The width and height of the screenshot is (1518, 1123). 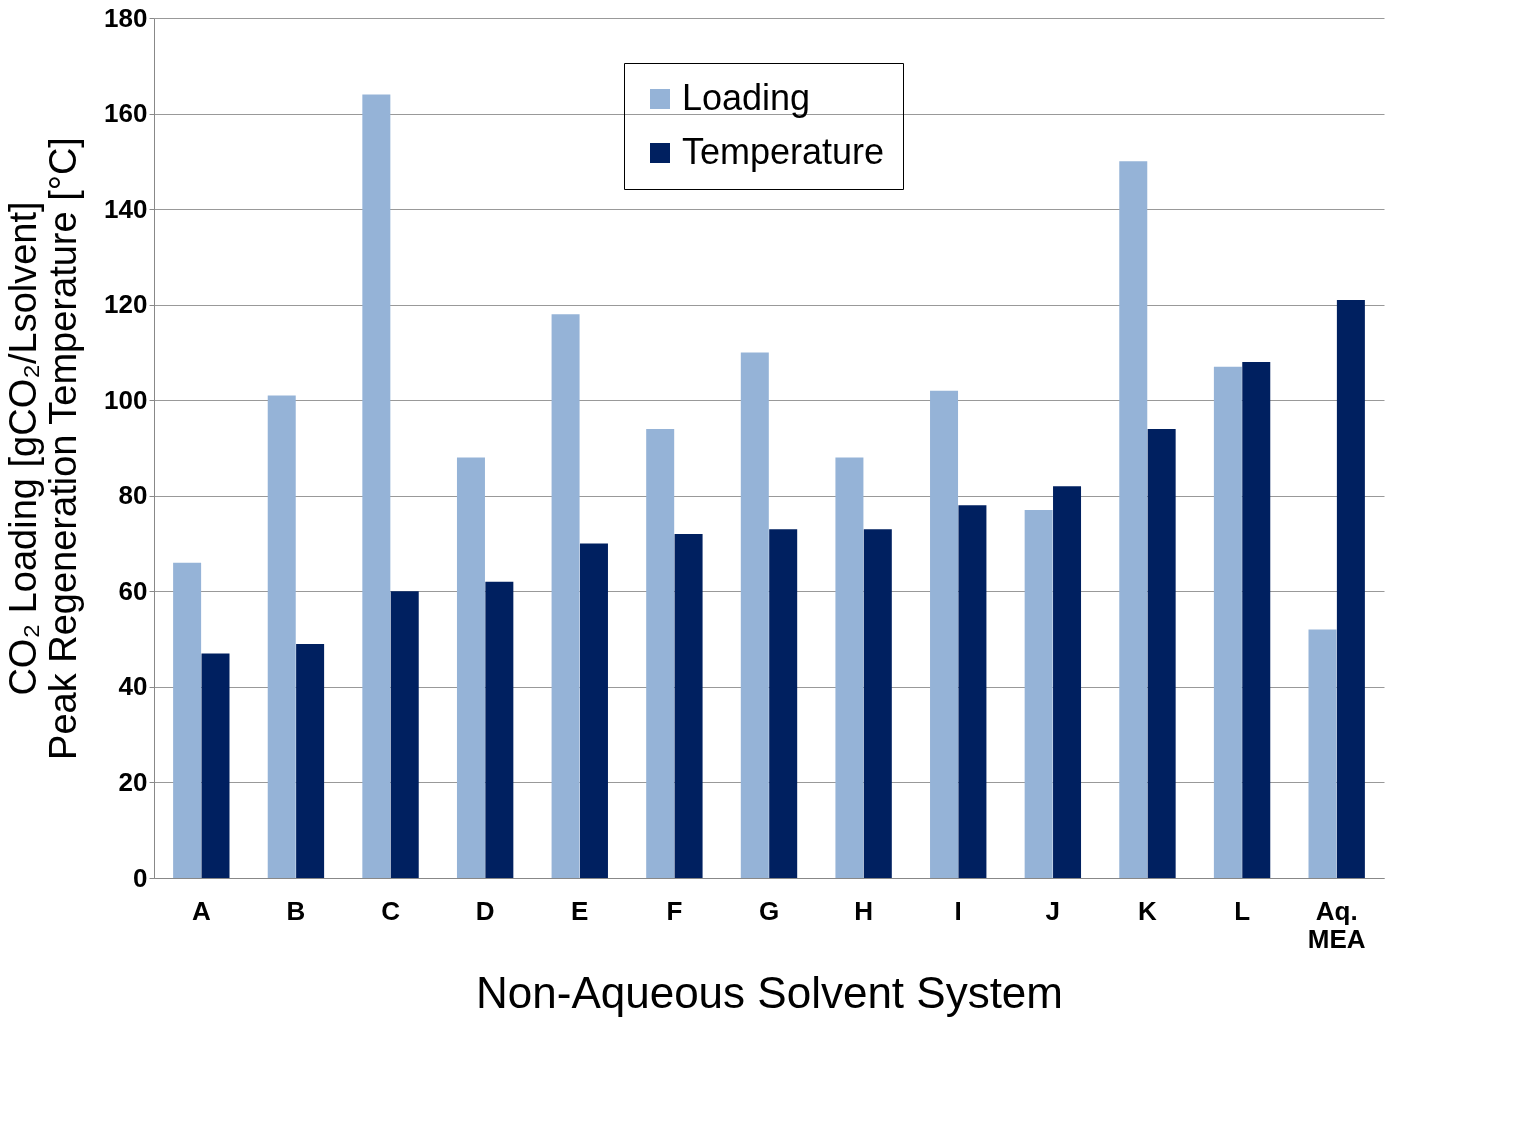 I want to click on x-axis-title: Non-Aqueous Solvent System, so click(x=769, y=992).